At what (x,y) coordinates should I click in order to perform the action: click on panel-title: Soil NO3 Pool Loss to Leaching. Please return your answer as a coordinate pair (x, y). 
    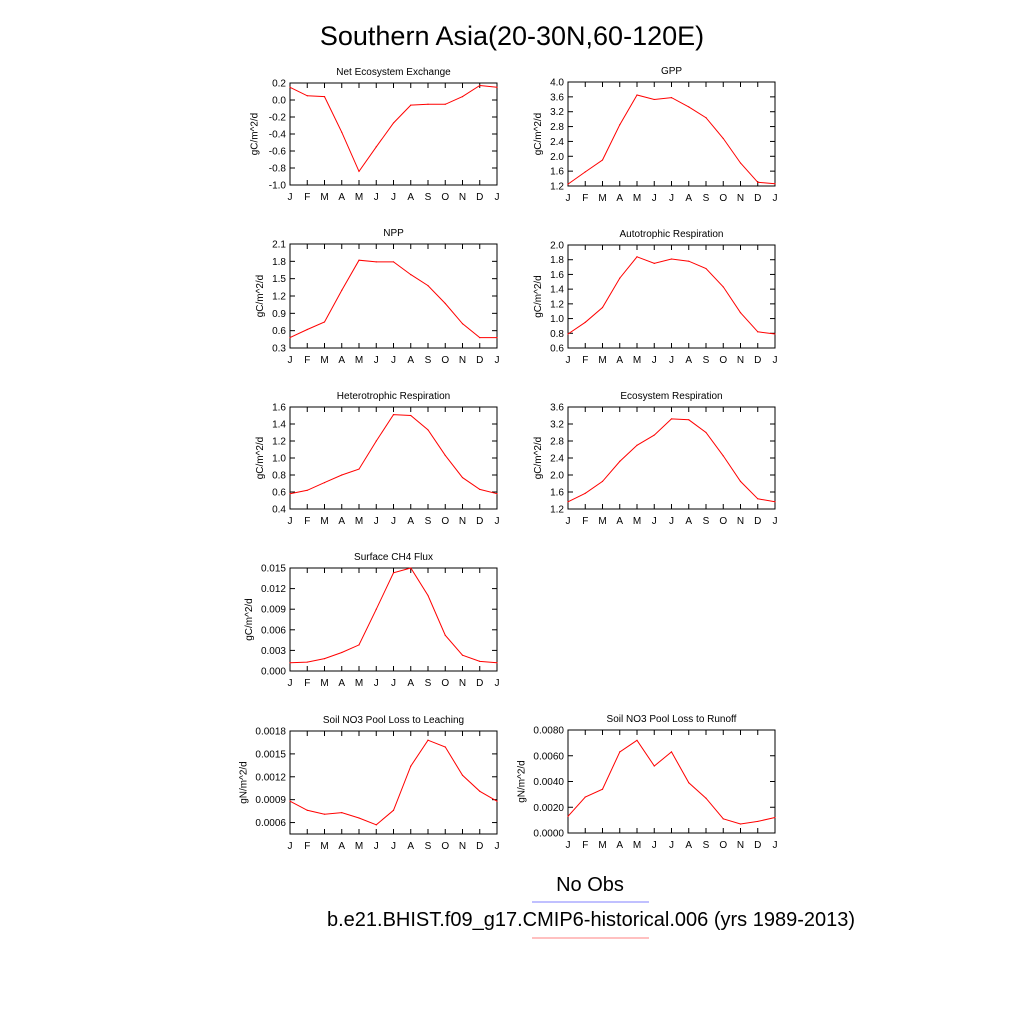
    Looking at the image, I should click on (393, 720).